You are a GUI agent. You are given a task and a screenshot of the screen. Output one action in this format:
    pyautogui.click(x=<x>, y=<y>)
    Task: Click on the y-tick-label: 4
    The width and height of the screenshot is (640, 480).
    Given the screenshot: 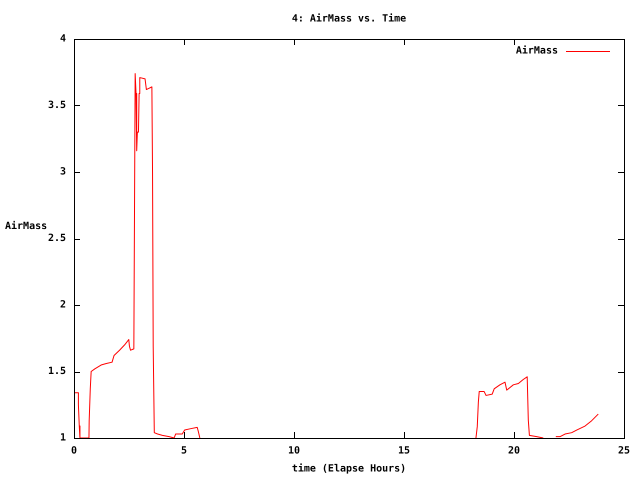 What is the action you would take?
    pyautogui.click(x=63, y=39)
    